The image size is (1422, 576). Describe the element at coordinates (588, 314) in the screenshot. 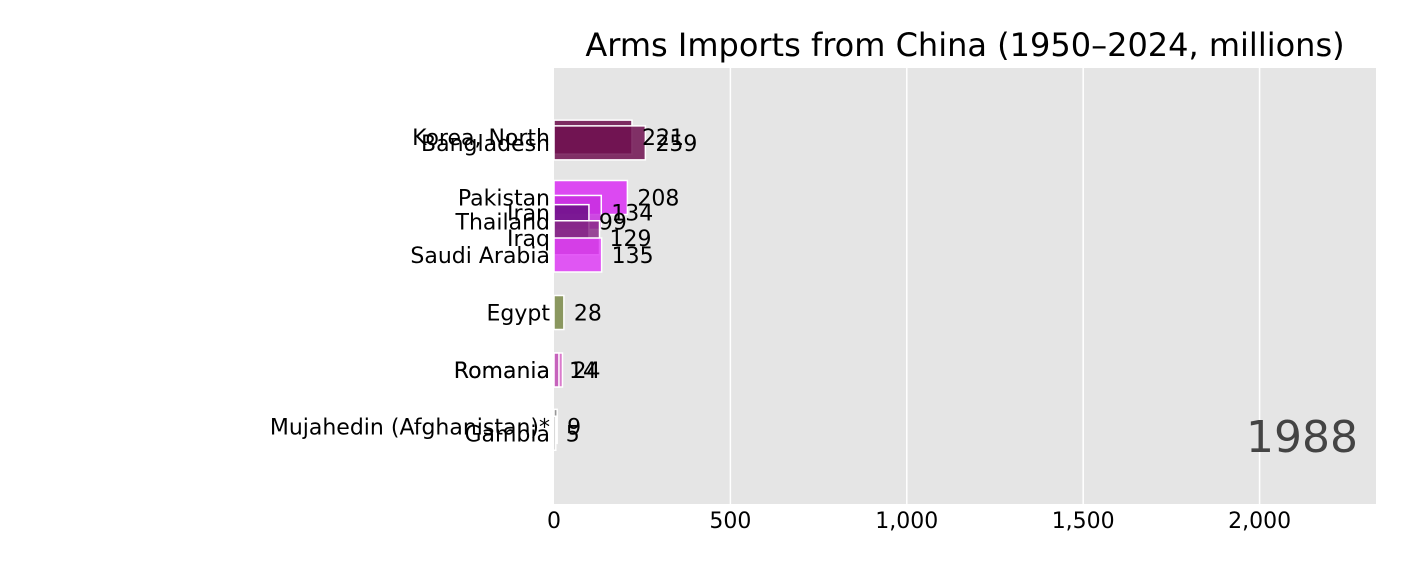

I see `value-label: 28` at that location.